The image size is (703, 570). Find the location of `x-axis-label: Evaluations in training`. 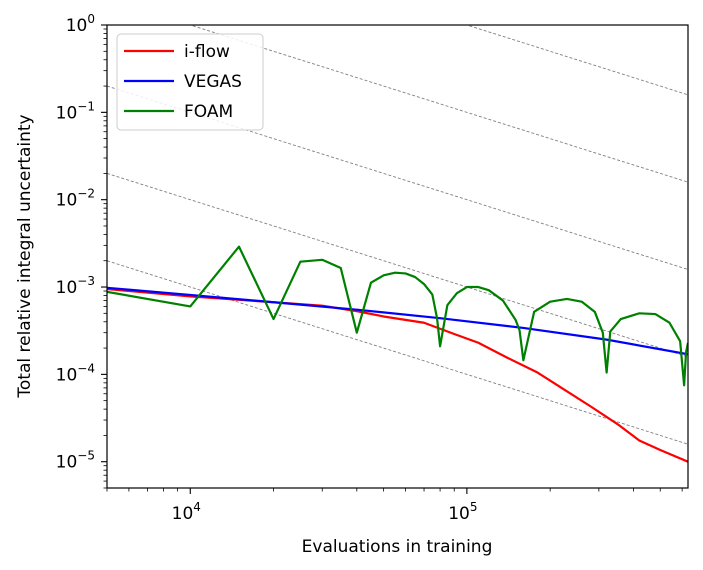

x-axis-label: Evaluations in training is located at coordinates (397, 547).